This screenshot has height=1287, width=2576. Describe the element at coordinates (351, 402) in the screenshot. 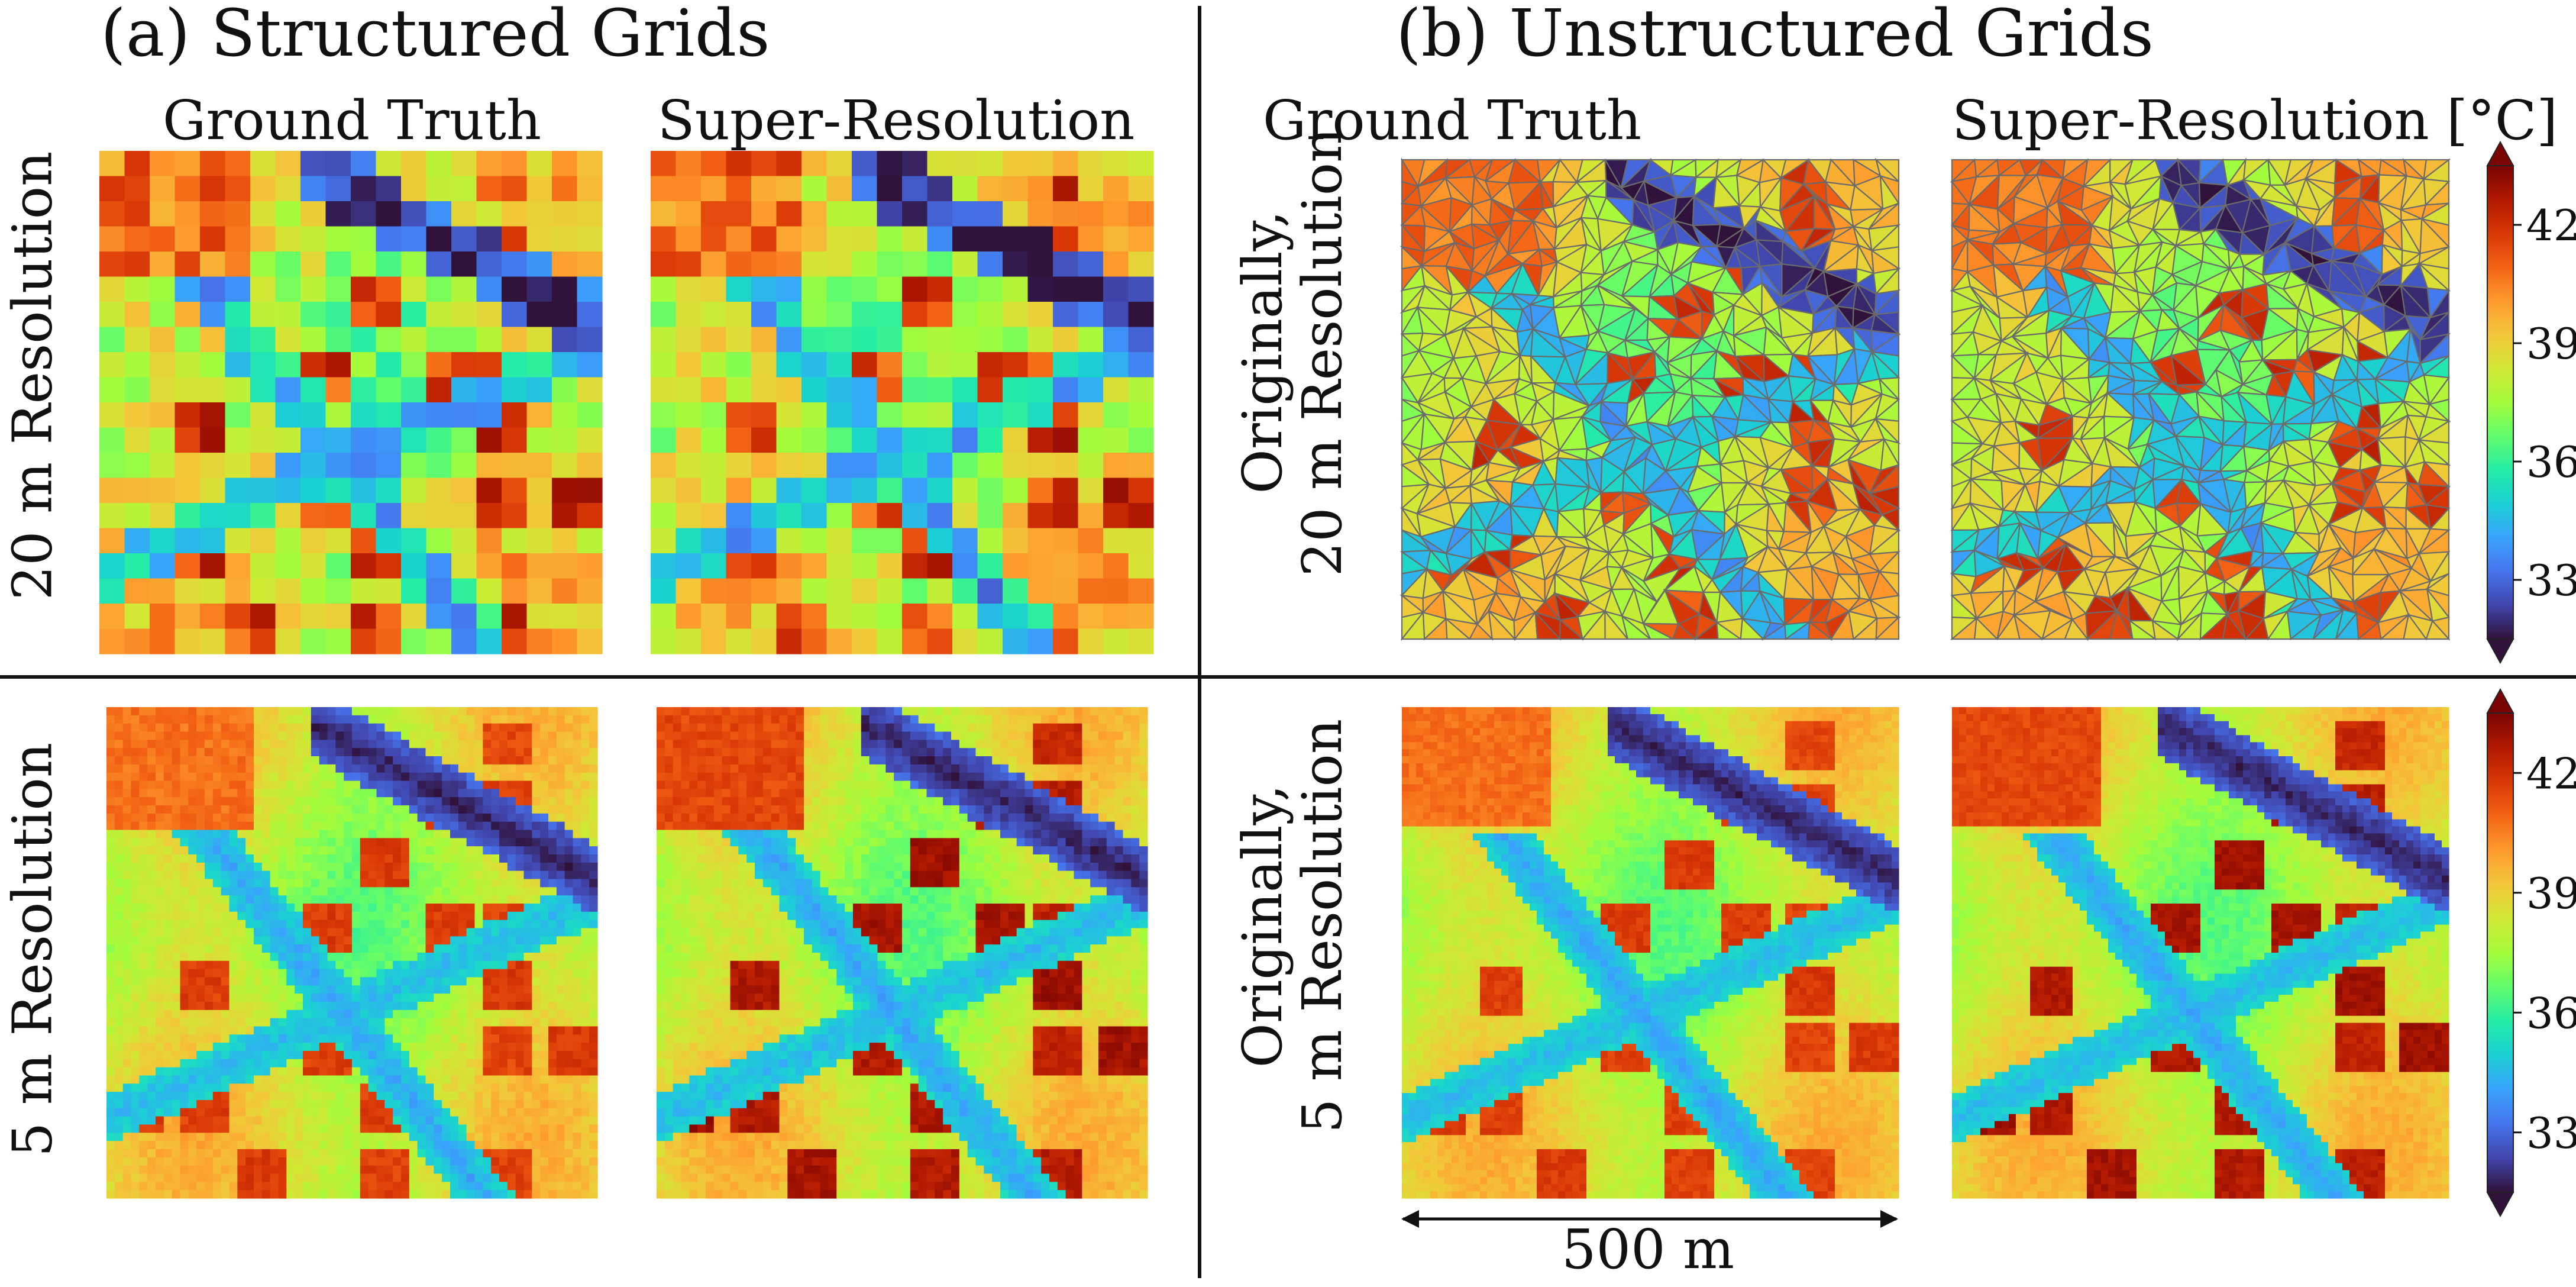

I see `map-structured-20m-ground-truth` at that location.